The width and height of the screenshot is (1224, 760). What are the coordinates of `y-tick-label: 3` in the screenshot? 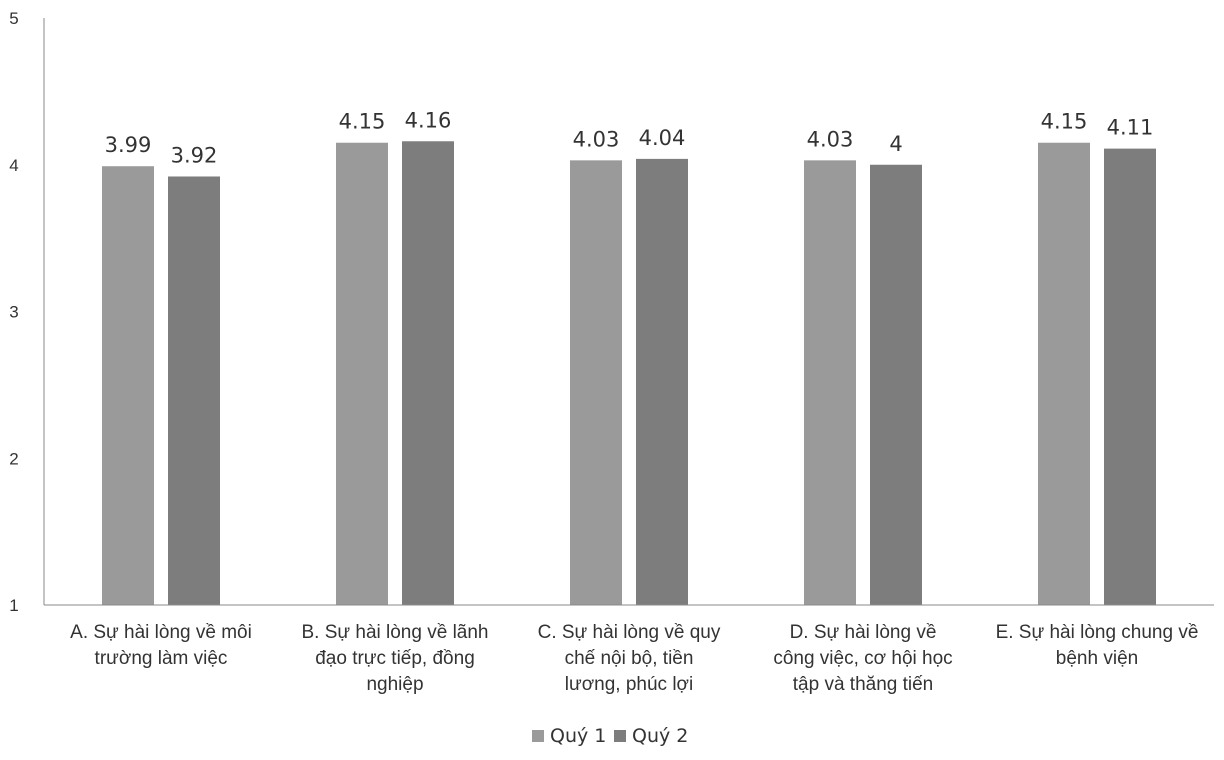 It's located at (13, 312).